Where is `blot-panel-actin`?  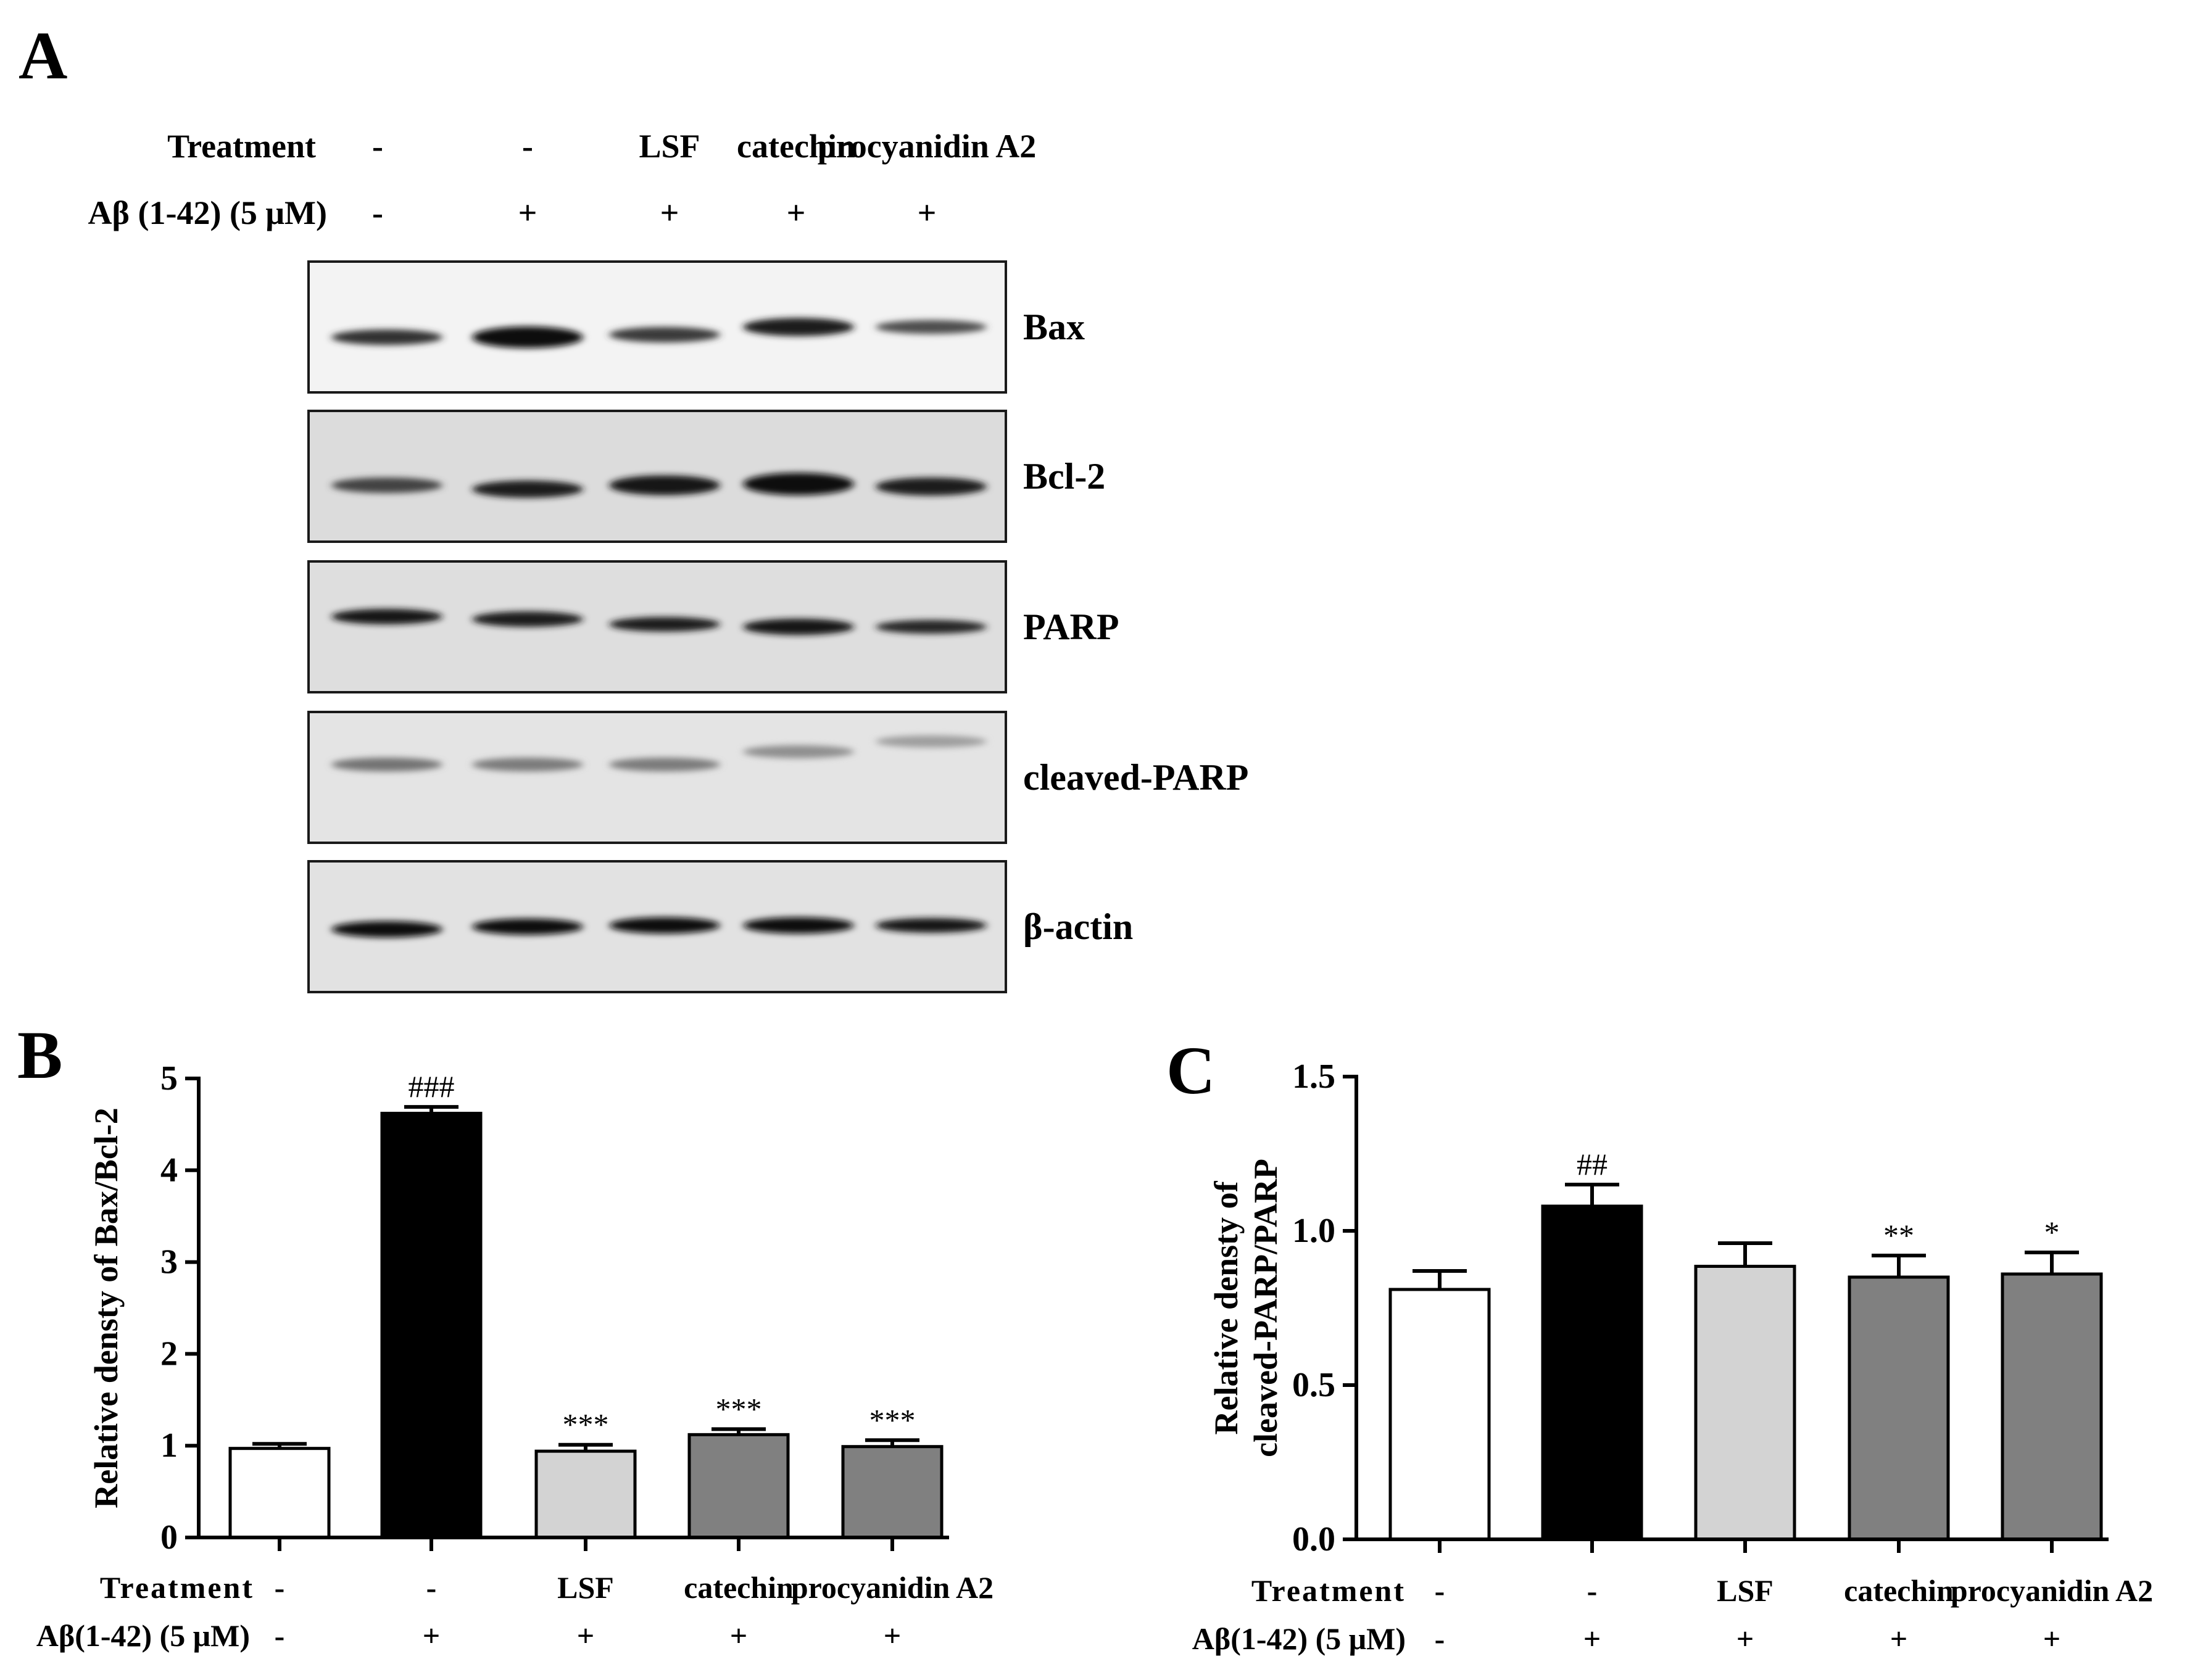
blot-panel-actin is located at coordinates (657, 926).